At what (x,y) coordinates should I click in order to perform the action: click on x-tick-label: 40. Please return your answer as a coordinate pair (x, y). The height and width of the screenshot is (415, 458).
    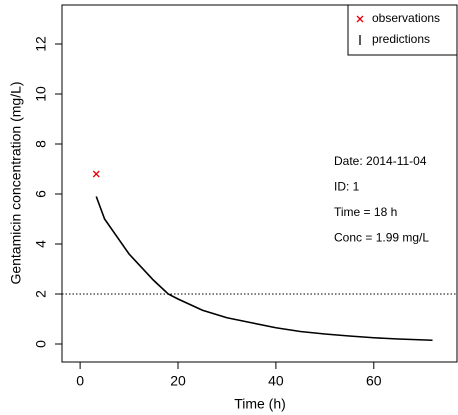
    Looking at the image, I should click on (276, 381).